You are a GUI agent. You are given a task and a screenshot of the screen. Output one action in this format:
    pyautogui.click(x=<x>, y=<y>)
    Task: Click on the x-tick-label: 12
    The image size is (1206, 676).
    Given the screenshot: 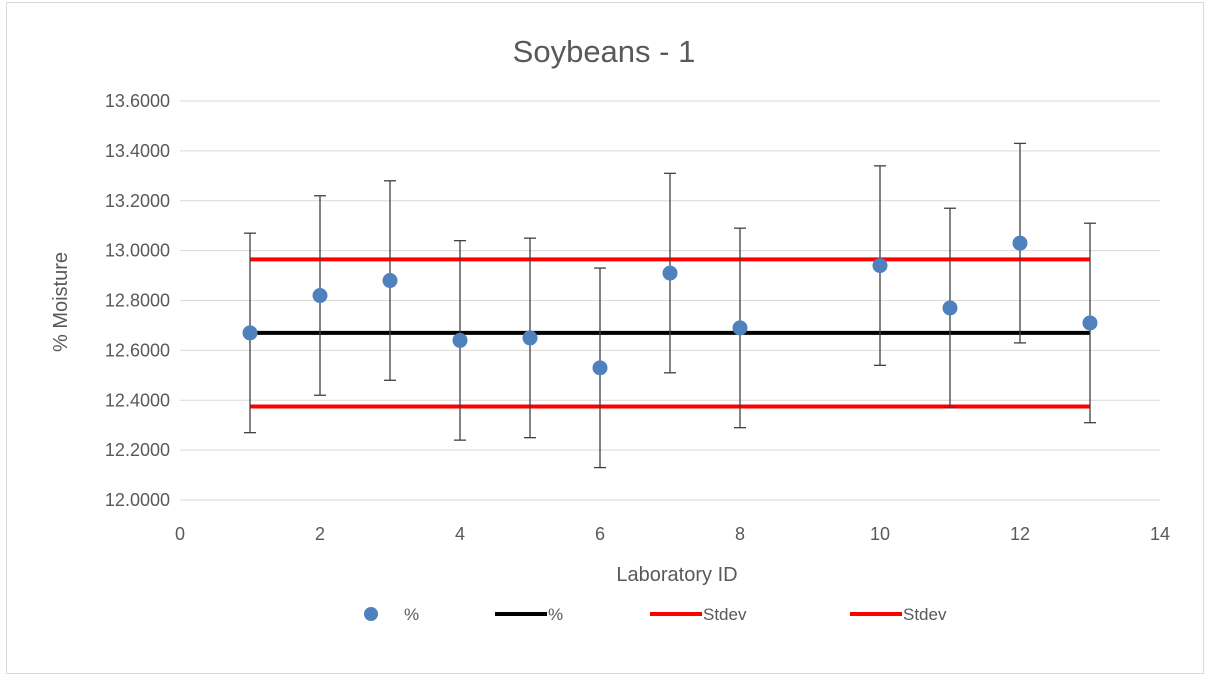 What is the action you would take?
    pyautogui.click(x=1020, y=534)
    